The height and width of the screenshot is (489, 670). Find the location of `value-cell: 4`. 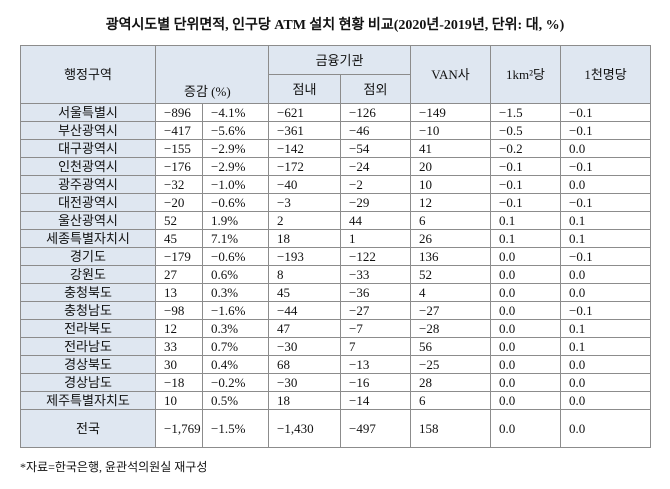

value-cell: 4 is located at coordinates (451, 292).